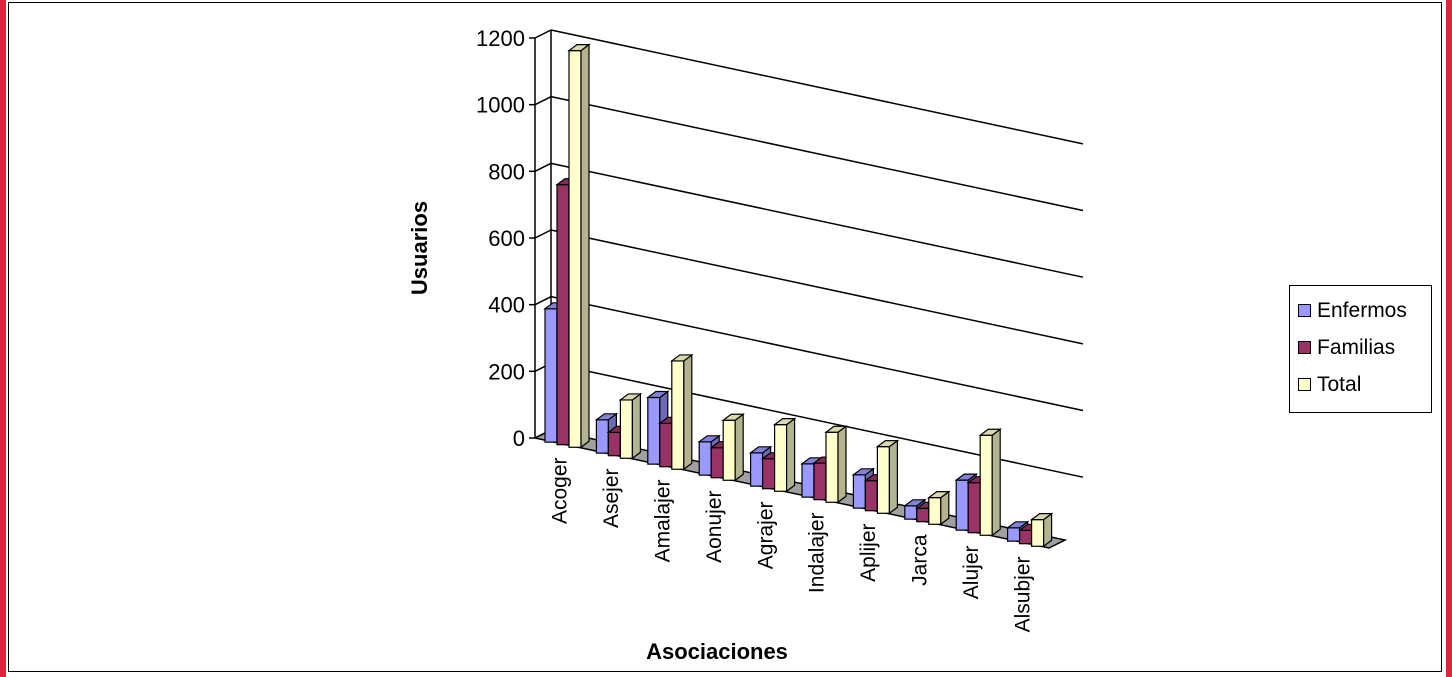 The height and width of the screenshot is (677, 1452). Describe the element at coordinates (626, 429) in the screenshot. I see `bar-total-asejer` at that location.